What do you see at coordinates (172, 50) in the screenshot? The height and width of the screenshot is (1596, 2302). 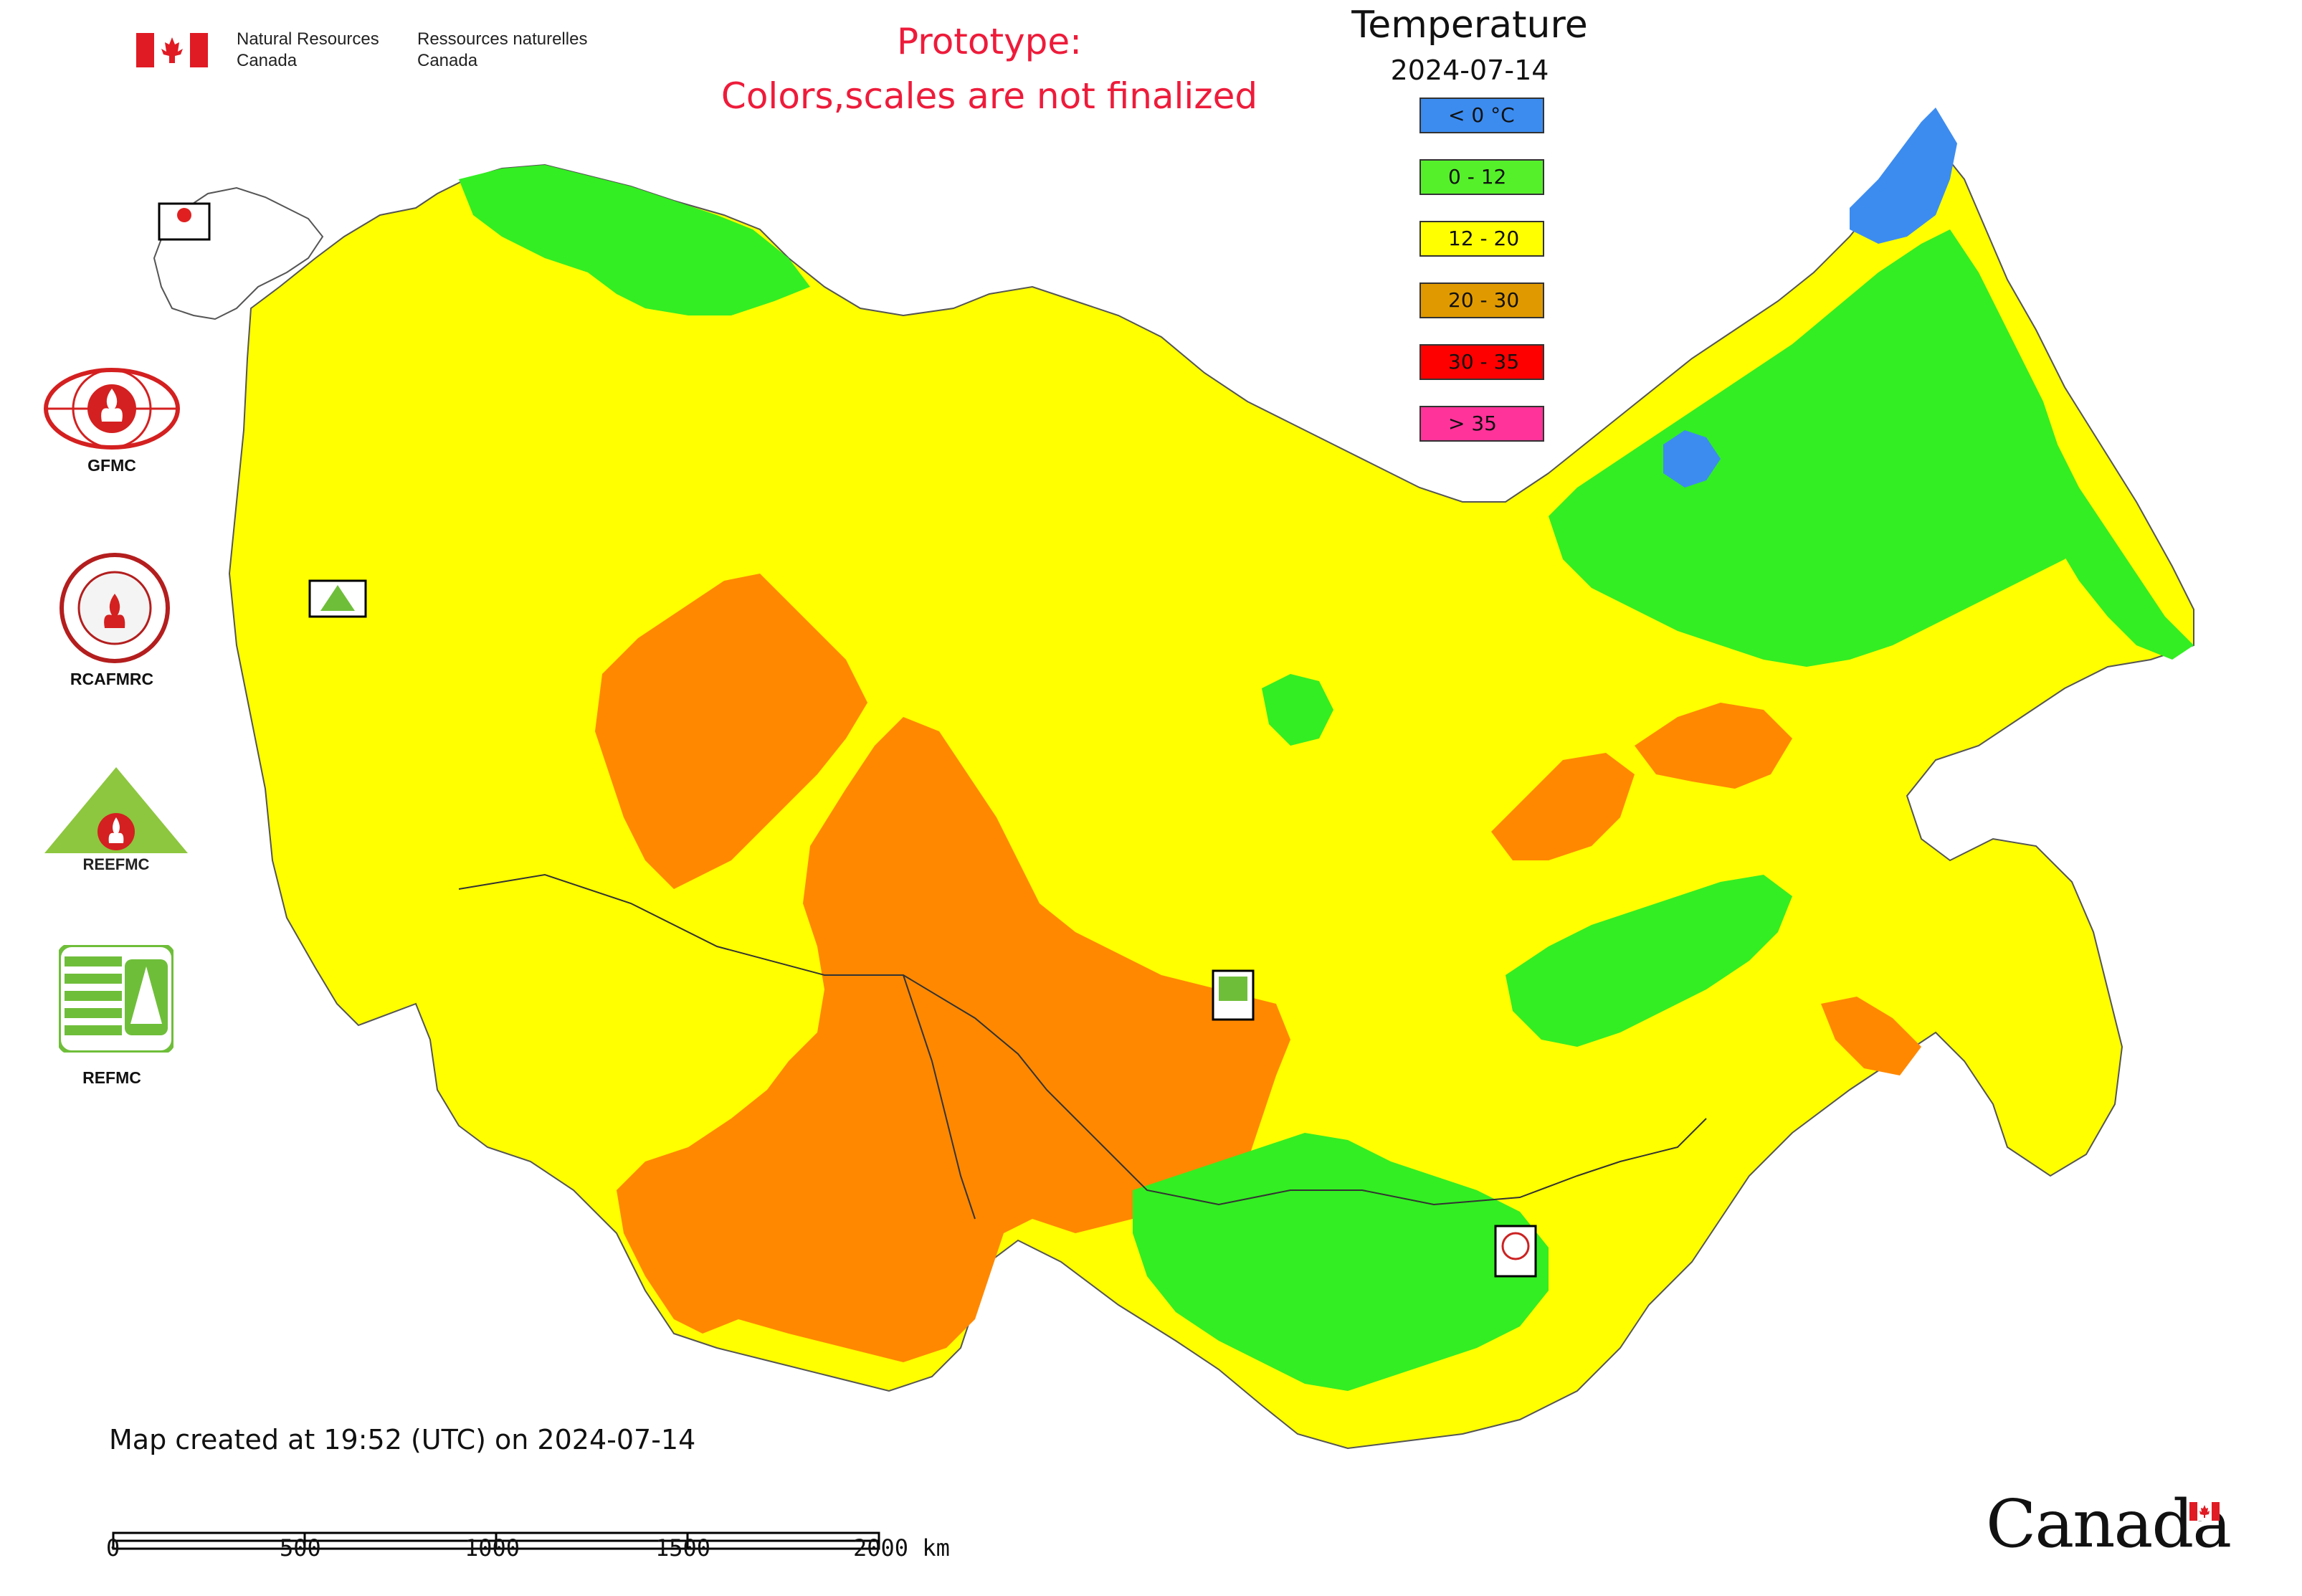 I see `canada-flag-icon` at bounding box center [172, 50].